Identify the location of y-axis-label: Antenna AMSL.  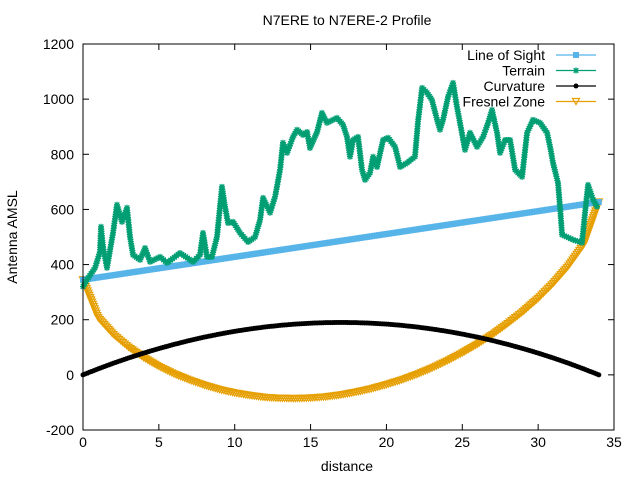
(12, 237).